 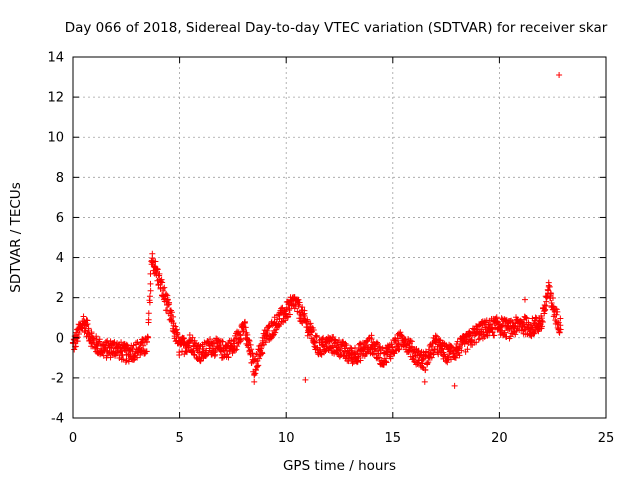 What do you see at coordinates (60, 178) in the screenshot?
I see `y-tick-label: 8` at bounding box center [60, 178].